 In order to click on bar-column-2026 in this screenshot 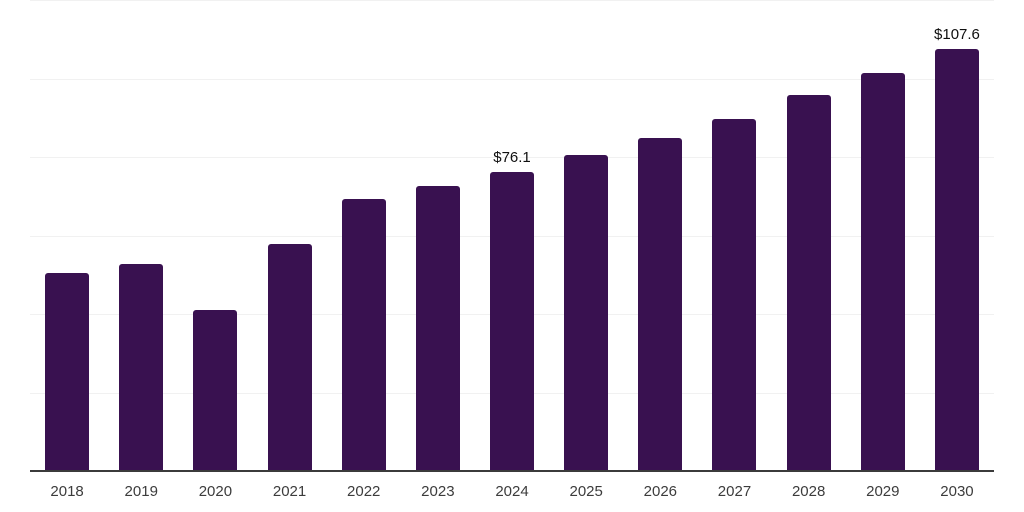, I will do `click(660, 235)`.